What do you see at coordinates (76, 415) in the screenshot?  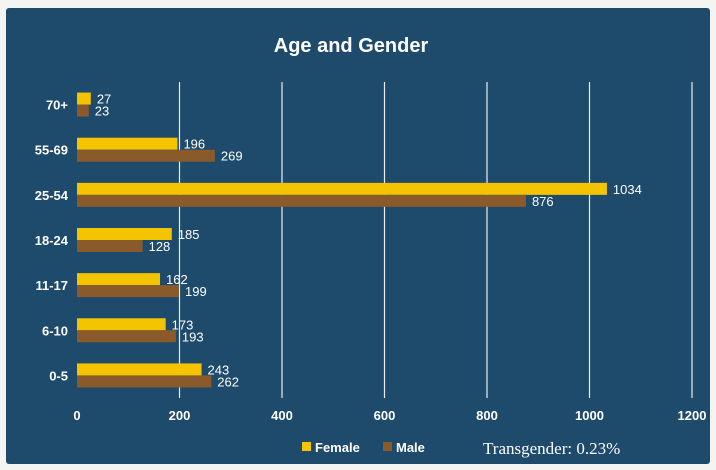 I see `x-tick-label: 0` at bounding box center [76, 415].